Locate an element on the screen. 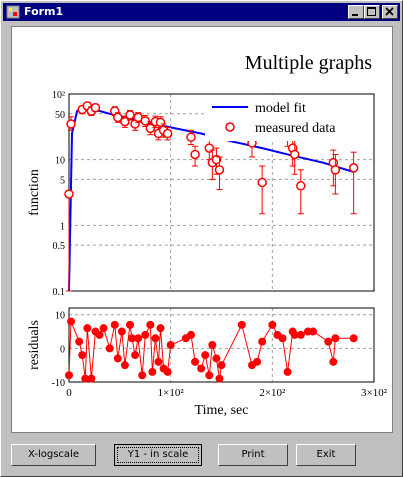  res-x-axis-label: Time, sec is located at coordinates (222, 410).